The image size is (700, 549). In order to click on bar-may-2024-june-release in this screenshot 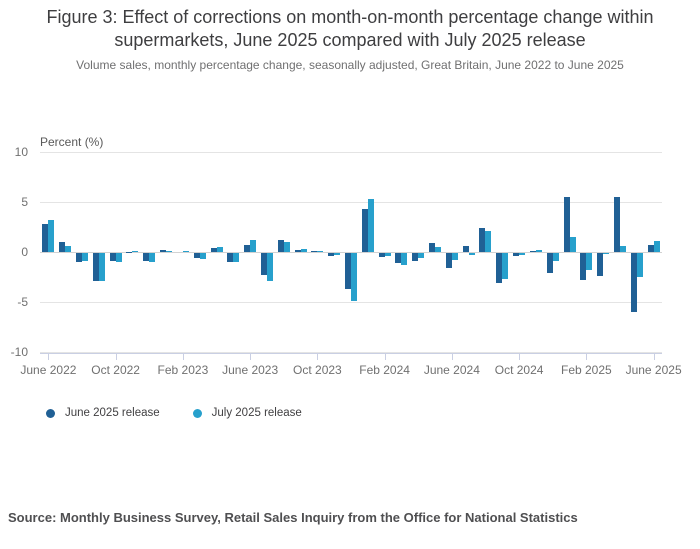, I will do `click(432, 247)`.